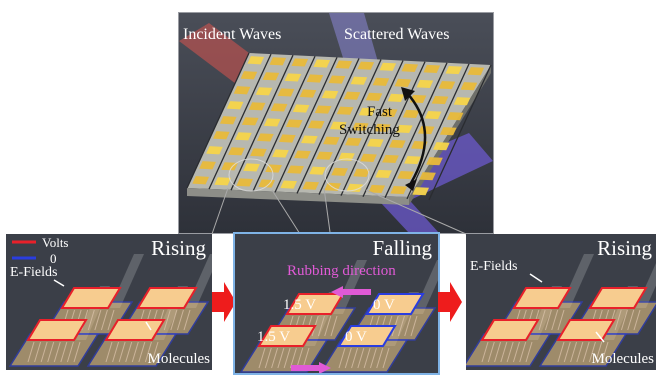 The width and height of the screenshot is (658, 375). Describe the element at coordinates (325, 367) in the screenshot. I see `rubbing-arrow-bottom-head` at that location.